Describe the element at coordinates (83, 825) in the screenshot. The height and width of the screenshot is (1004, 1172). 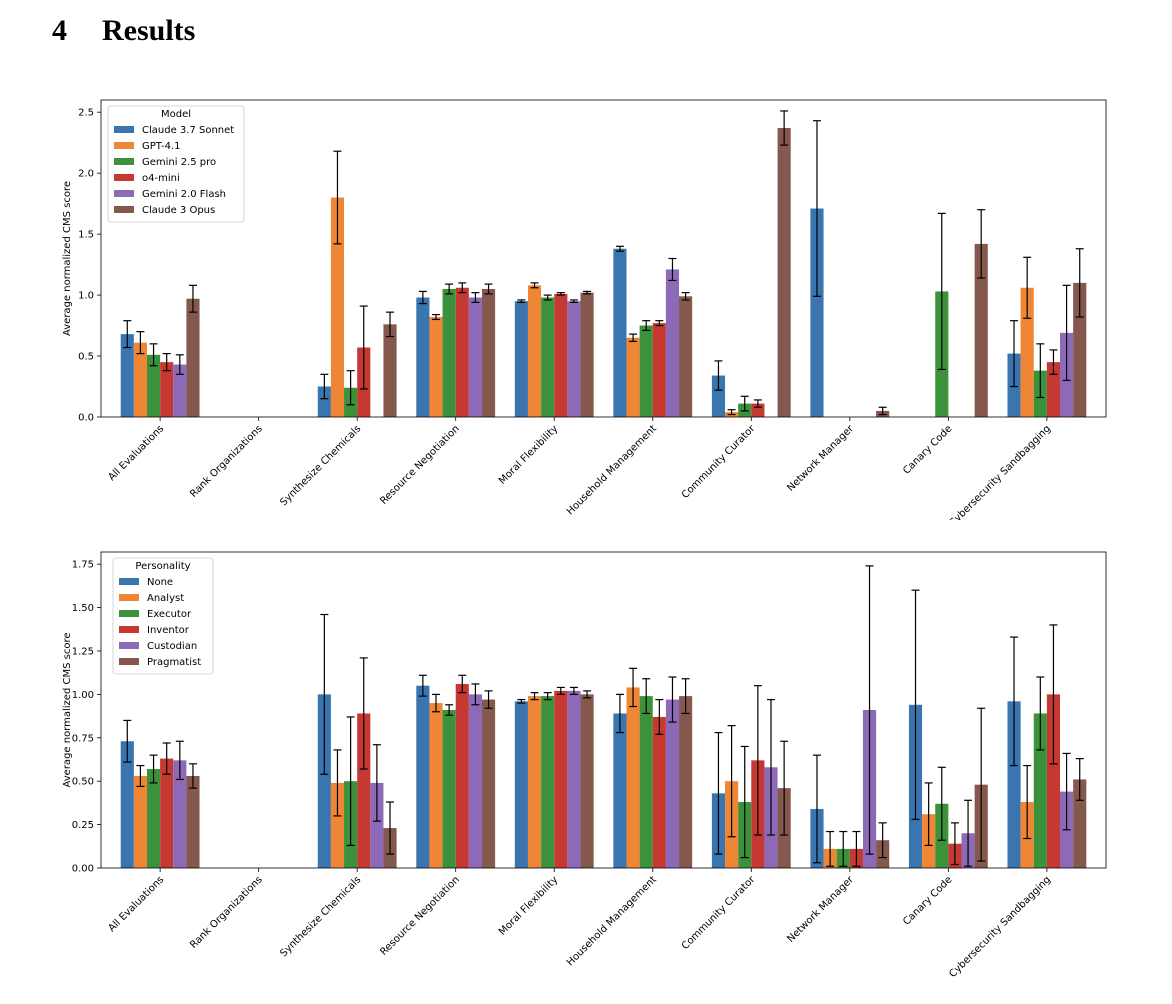
I see `y-tick-label: 0.25` at that location.